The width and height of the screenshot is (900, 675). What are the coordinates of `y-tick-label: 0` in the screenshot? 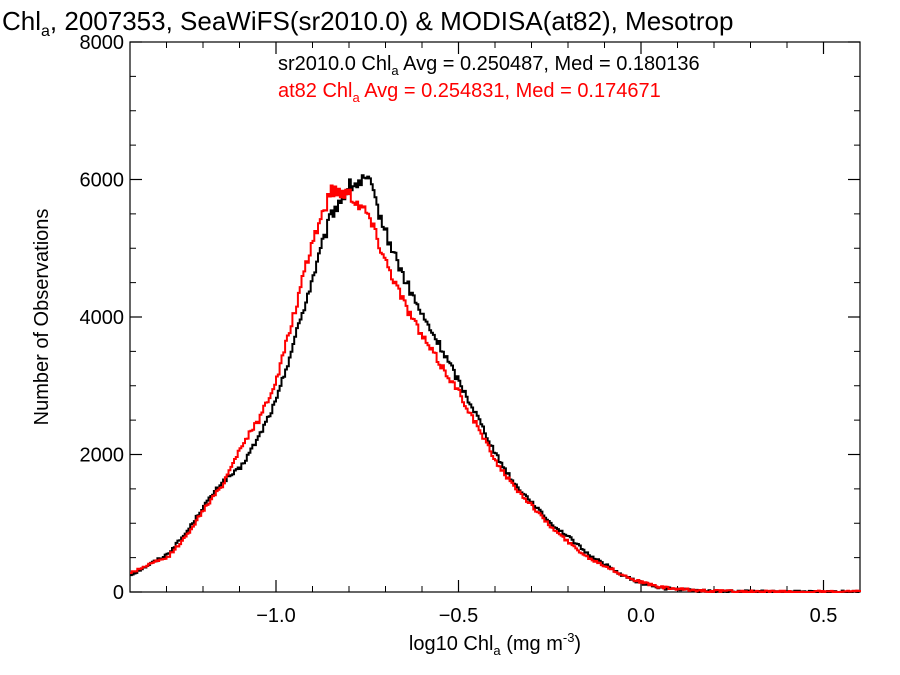 It's located at (118, 593).